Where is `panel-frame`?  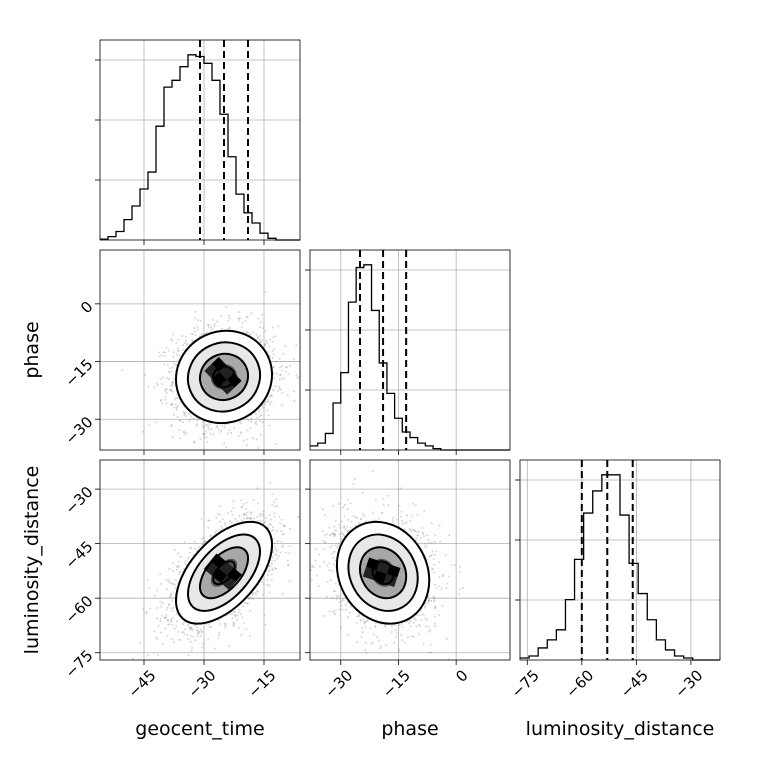
panel-frame is located at coordinates (200, 560).